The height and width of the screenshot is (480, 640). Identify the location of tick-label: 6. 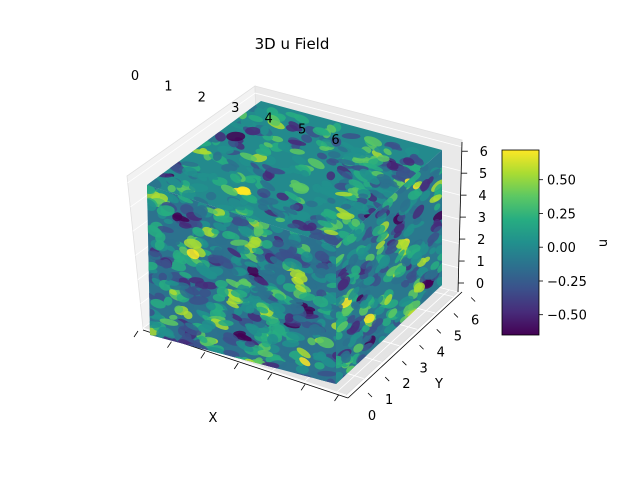
(335, 140).